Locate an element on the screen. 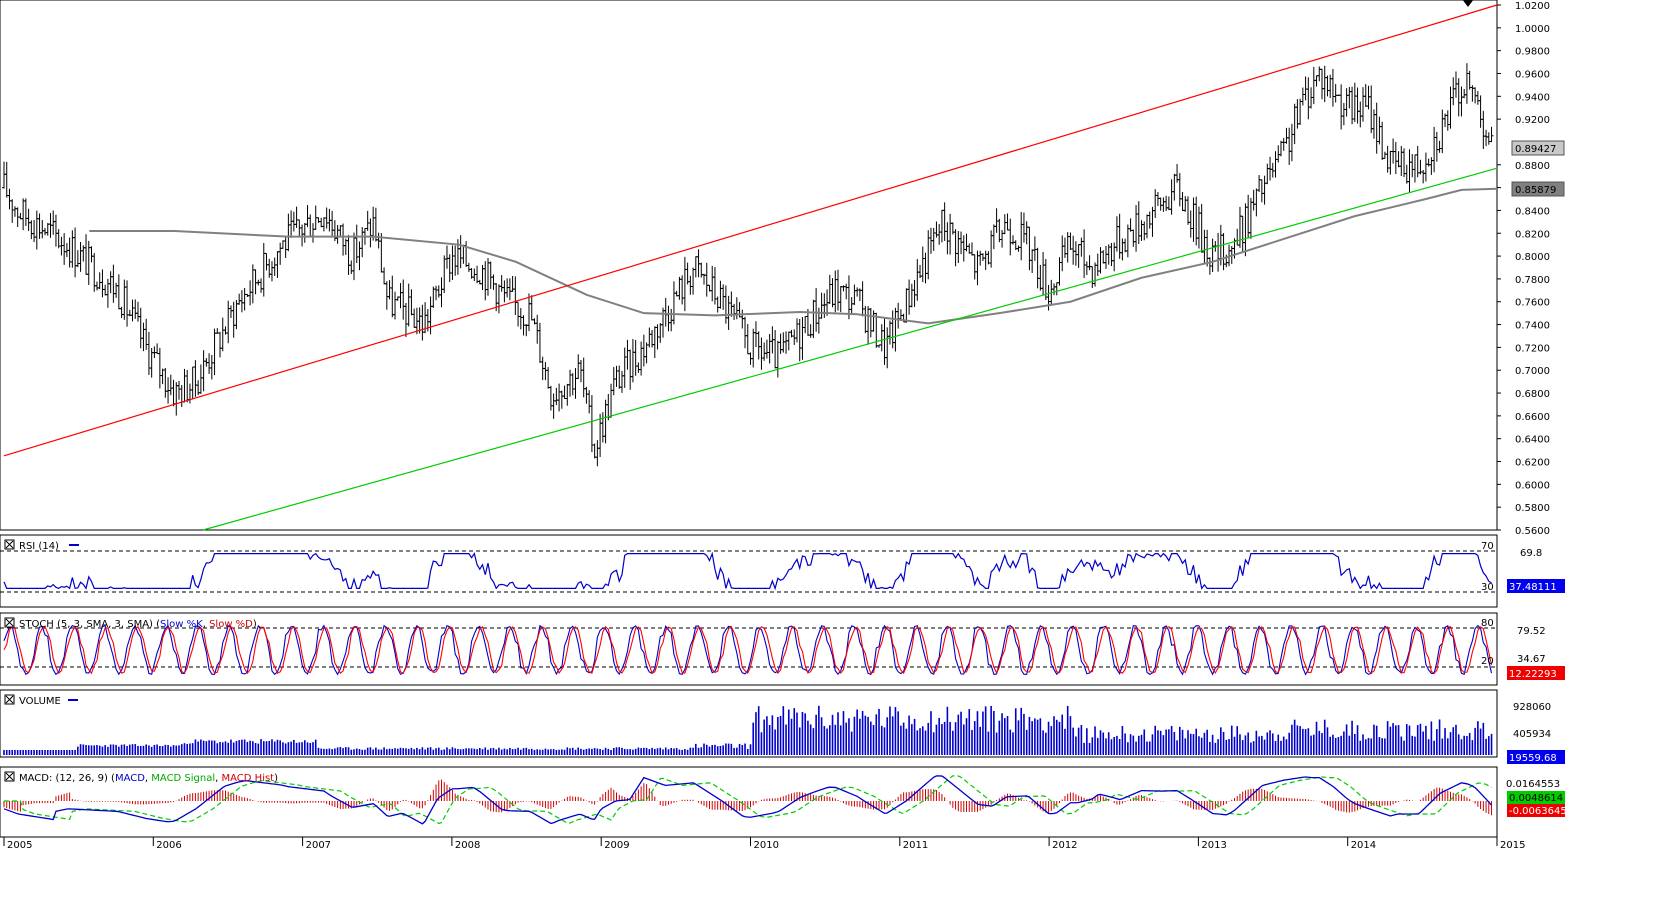 The image size is (1655, 897). price-tick-label: 0.8200 is located at coordinates (1532, 234).